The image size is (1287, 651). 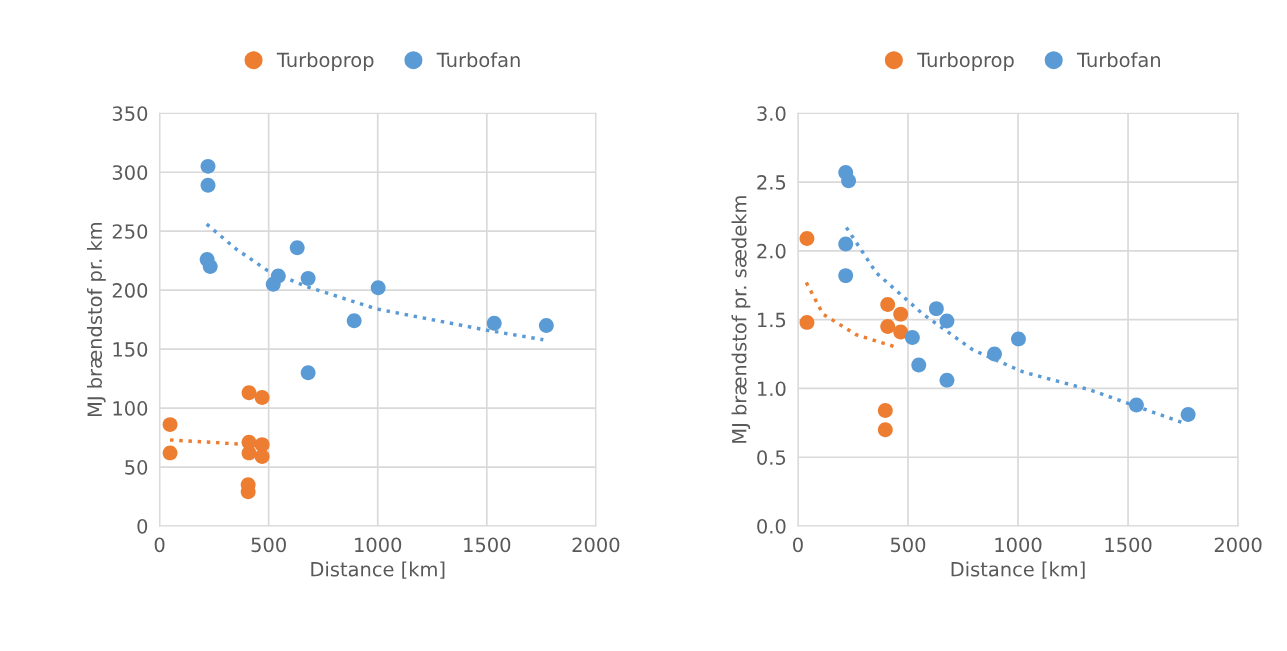 I want to click on y-axis-title: MJ brændstof pr. km, so click(x=96, y=319).